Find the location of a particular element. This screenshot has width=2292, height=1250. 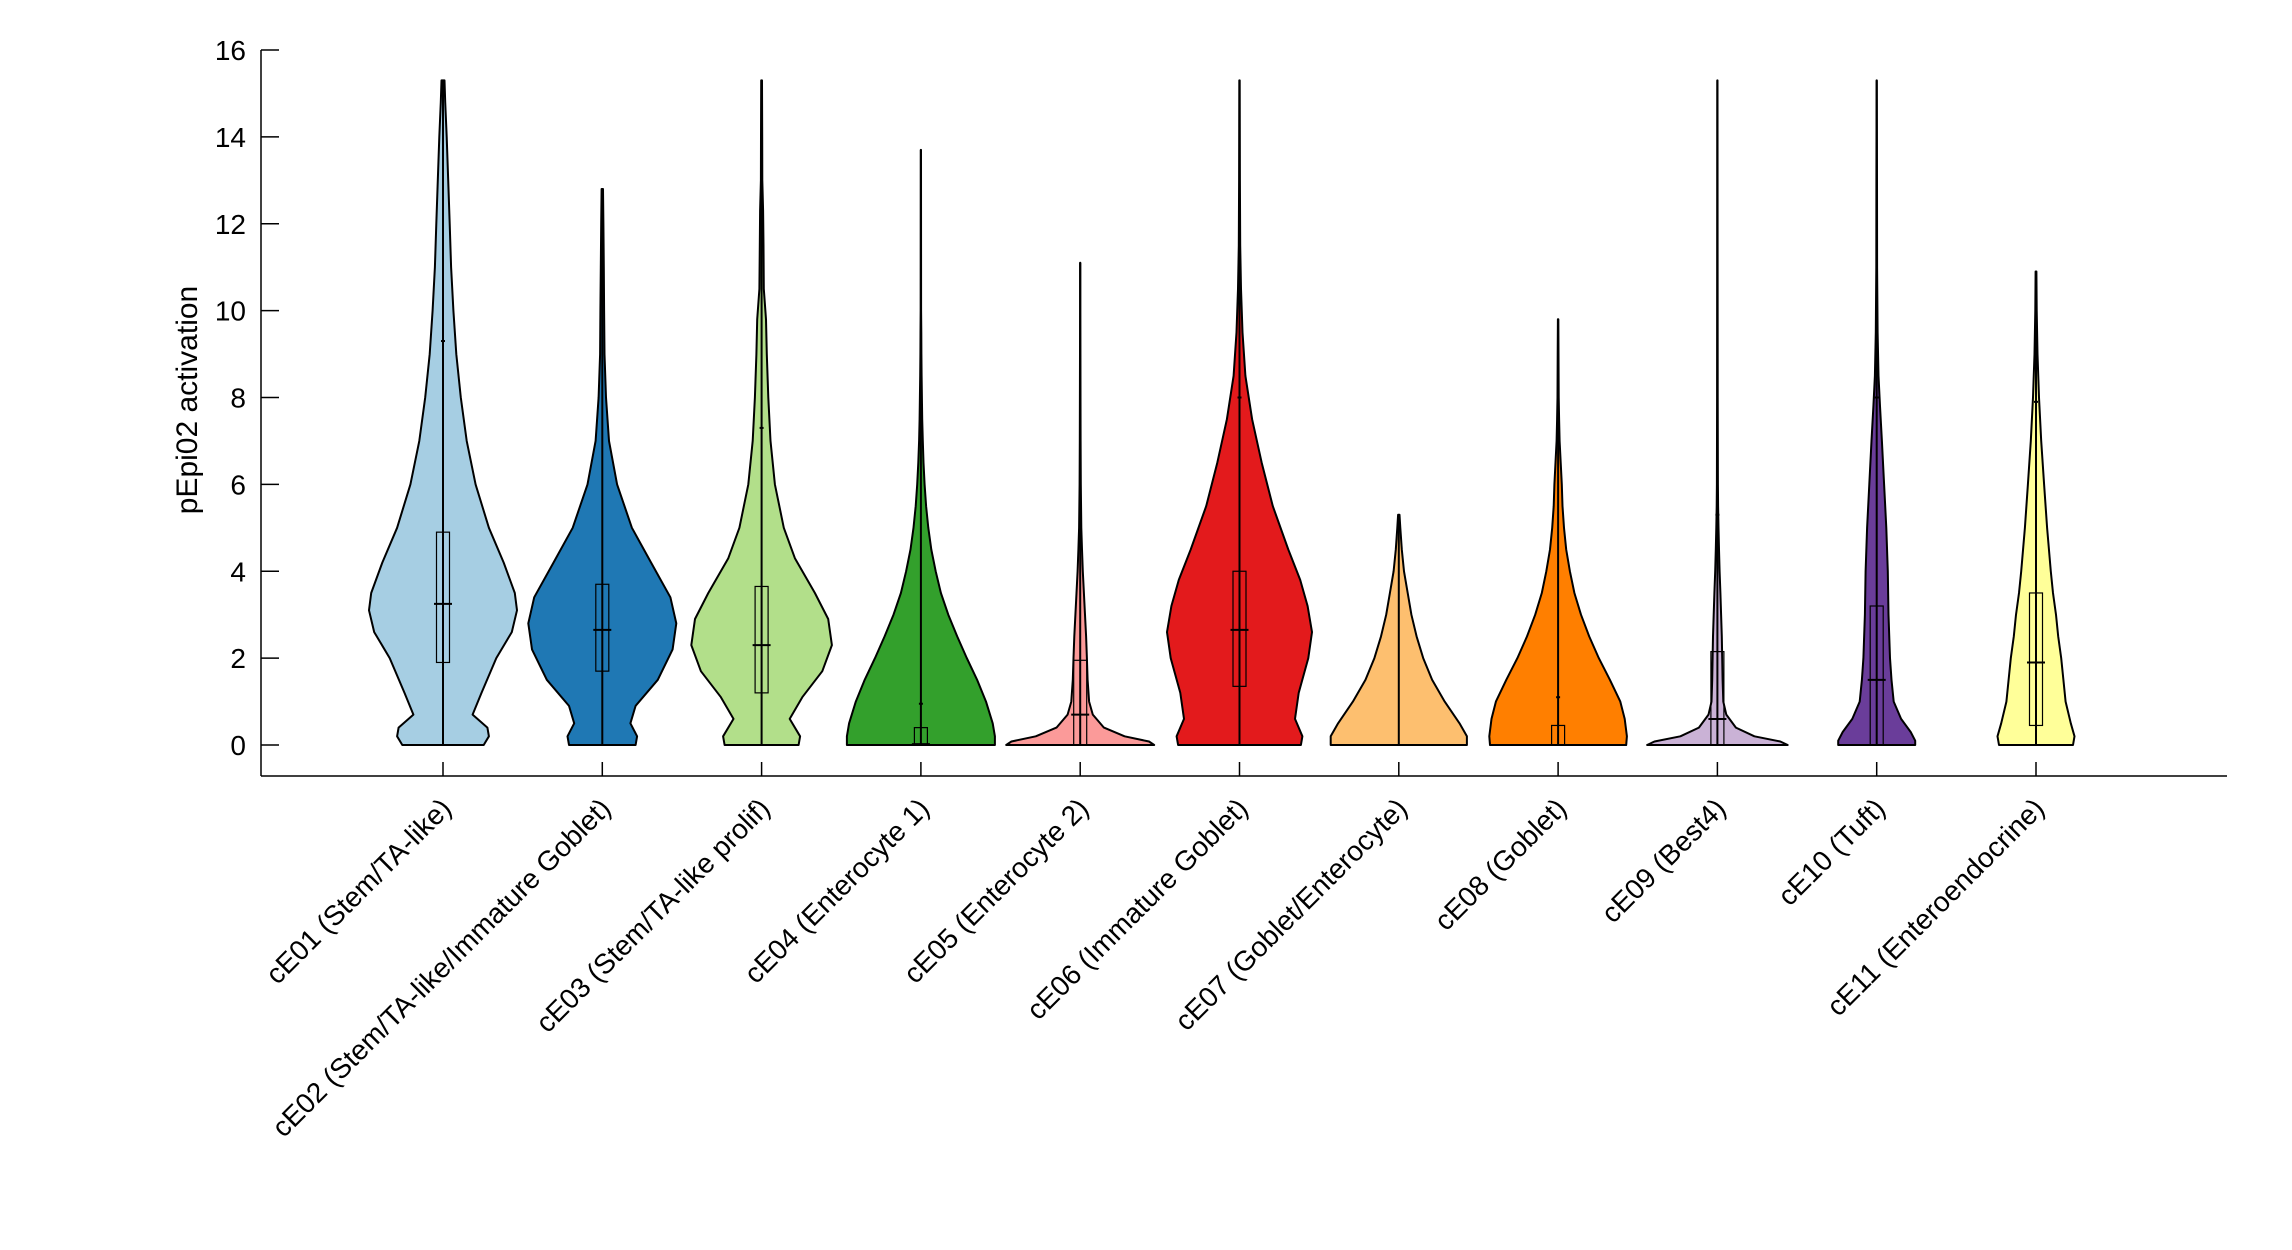

y-axis-label: pEpi02 activation is located at coordinates (187, 400).